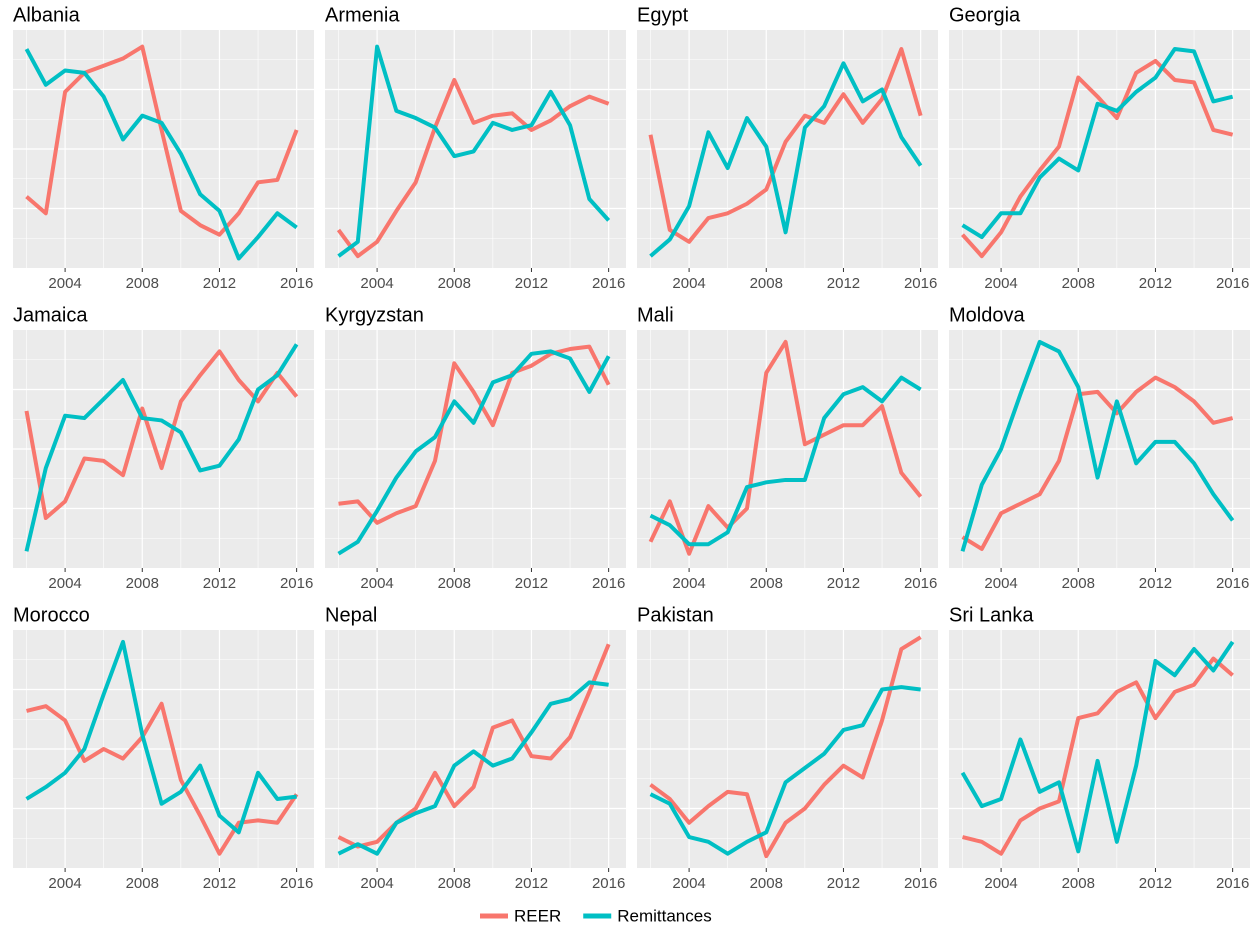  I want to click on panel-title: Jamaica, so click(50, 315).